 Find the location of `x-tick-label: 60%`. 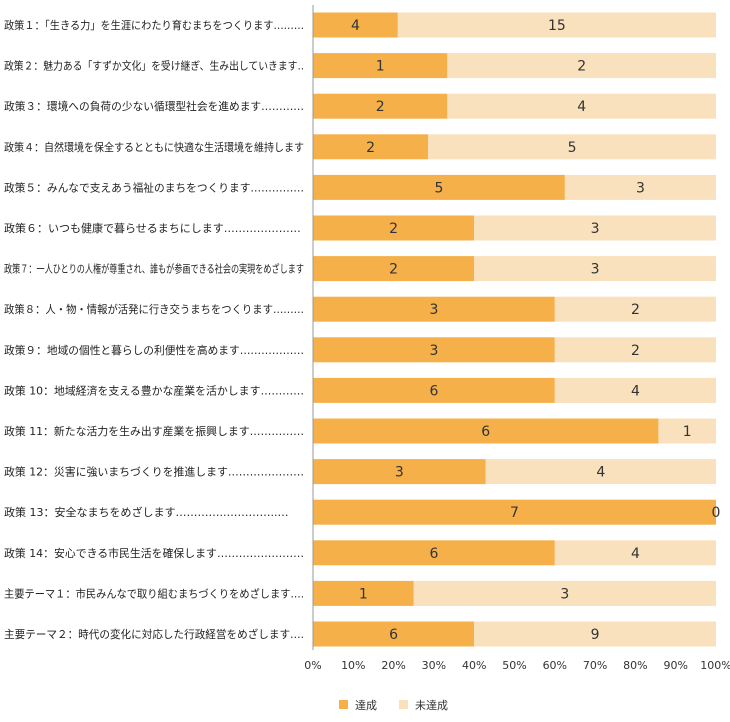

x-tick-label: 60% is located at coordinates (555, 665).